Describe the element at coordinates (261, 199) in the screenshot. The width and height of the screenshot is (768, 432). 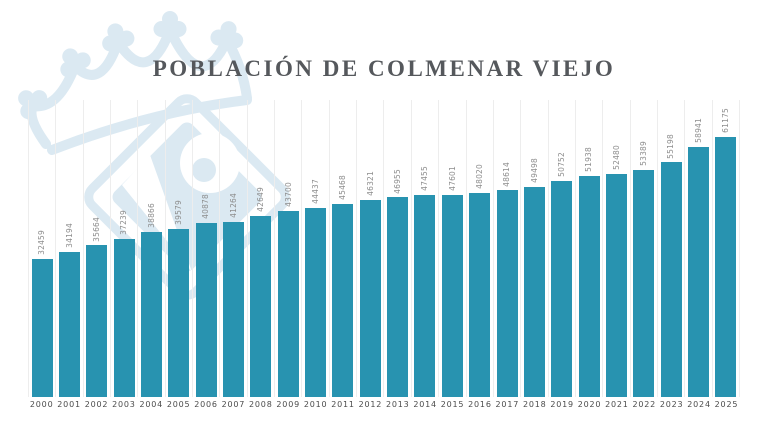
I see `bar-value-label: 42649` at that location.